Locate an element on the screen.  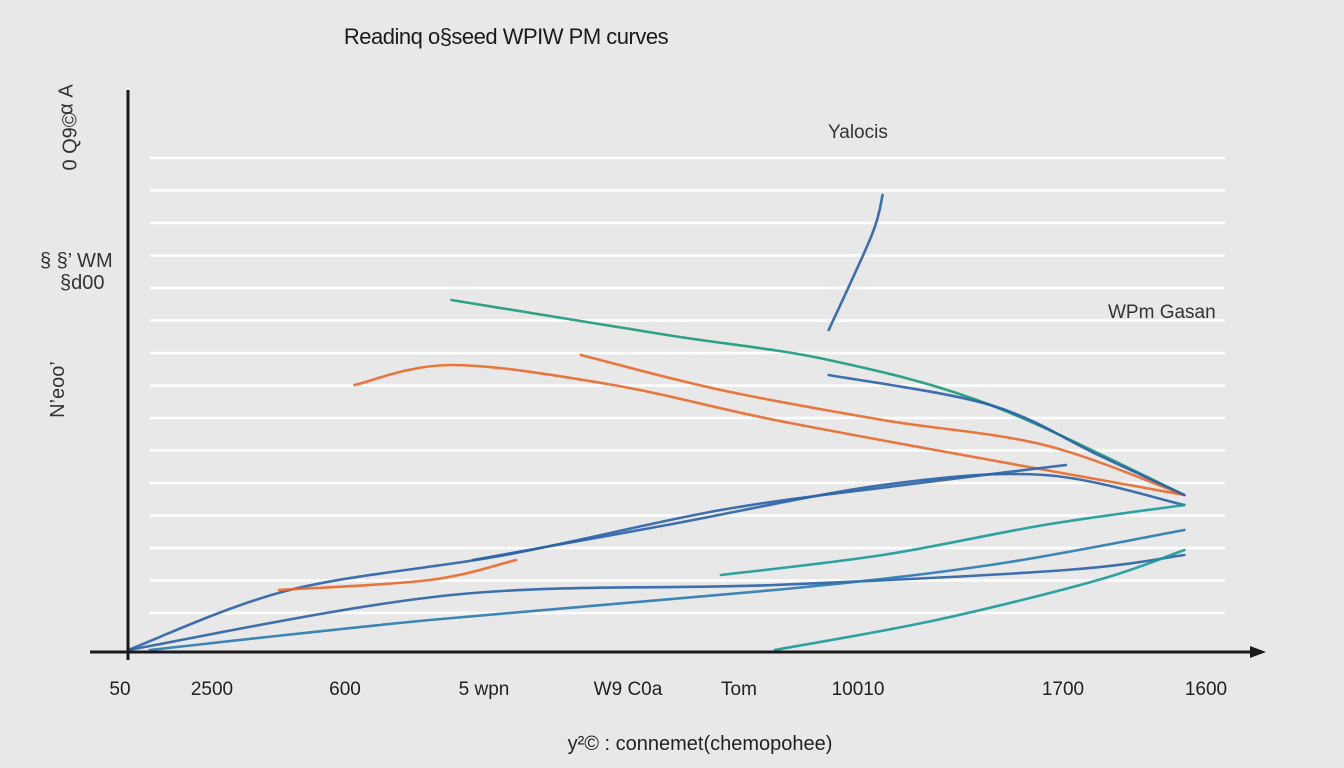
y-label-part-5: N’eoo’ is located at coordinates (58, 389).